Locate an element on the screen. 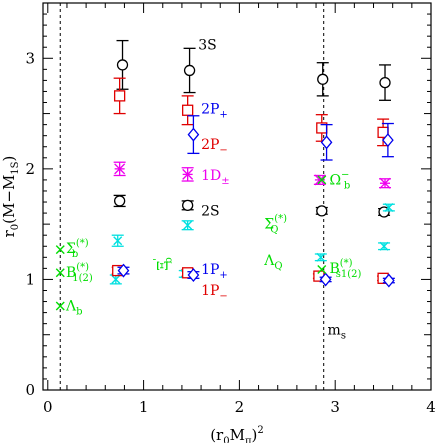 Image resolution: width=436 pixels, height=443 pixels. annotation-label: Σ(*) b is located at coordinates (77, 249).